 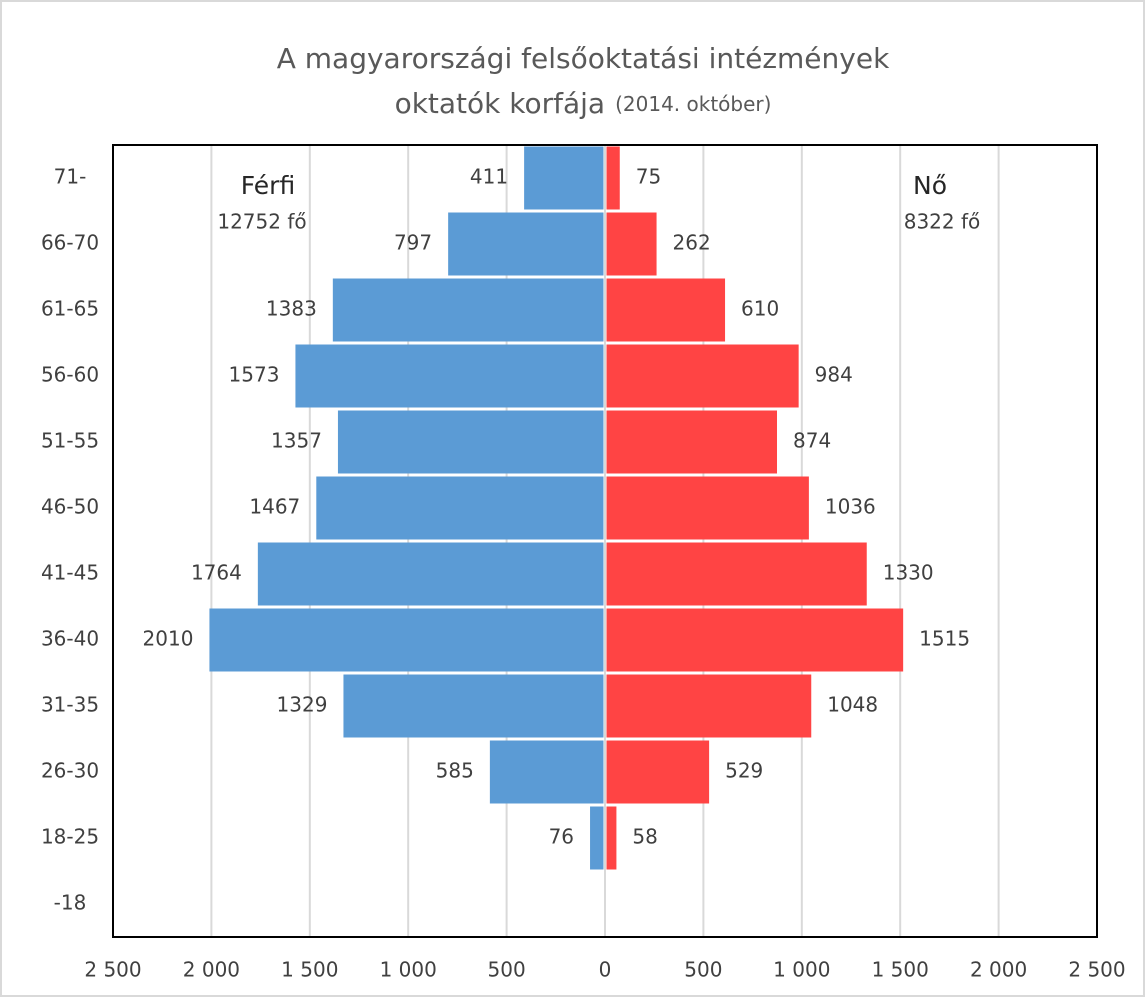 I want to click on data-label: 262, so click(x=692, y=243).